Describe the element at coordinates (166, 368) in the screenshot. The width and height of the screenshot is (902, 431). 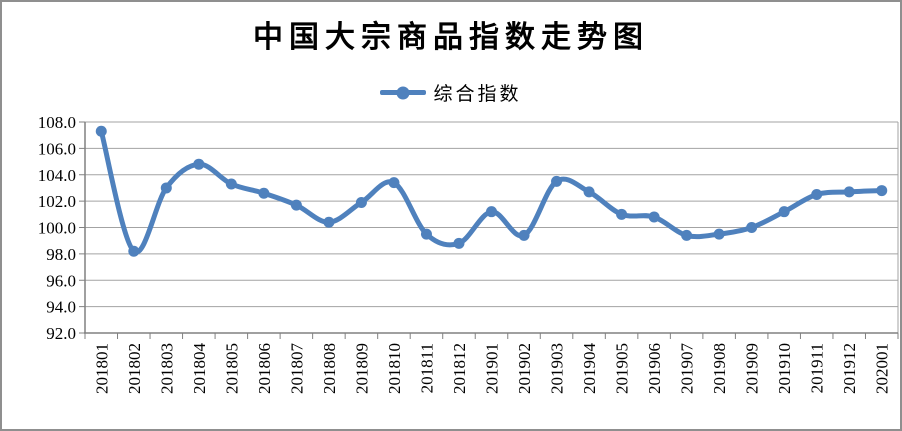
I see `x-tick-label: 201803` at that location.